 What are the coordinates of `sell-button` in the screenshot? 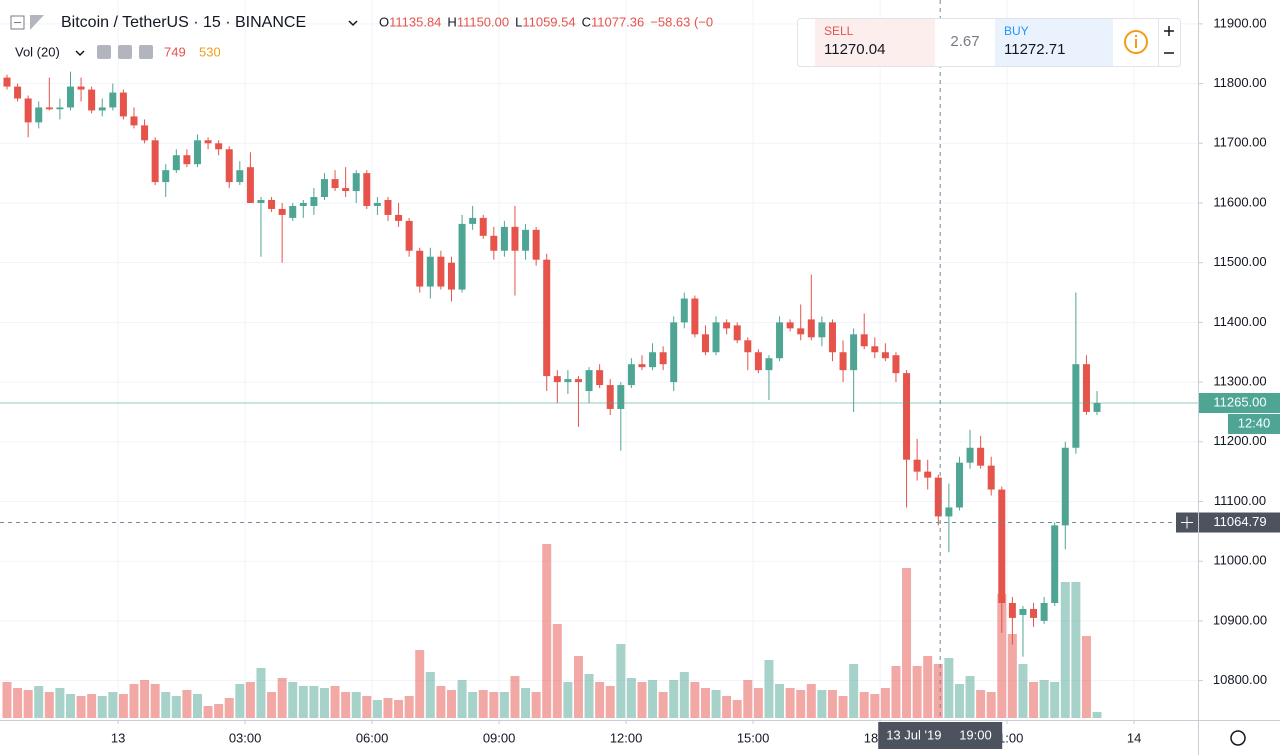 It's located at (875, 42).